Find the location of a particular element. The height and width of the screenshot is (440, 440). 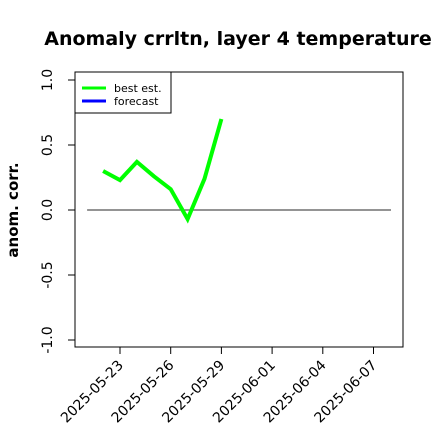

legend-label-0: best est. is located at coordinates (138, 88).